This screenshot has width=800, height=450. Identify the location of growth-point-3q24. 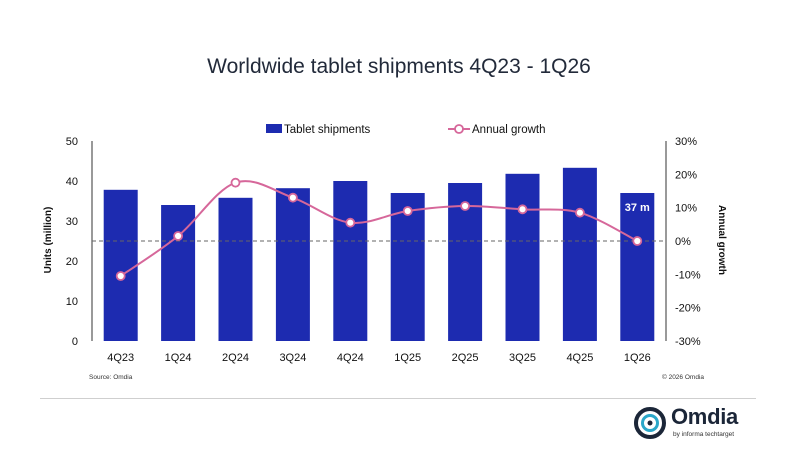
(292, 197).